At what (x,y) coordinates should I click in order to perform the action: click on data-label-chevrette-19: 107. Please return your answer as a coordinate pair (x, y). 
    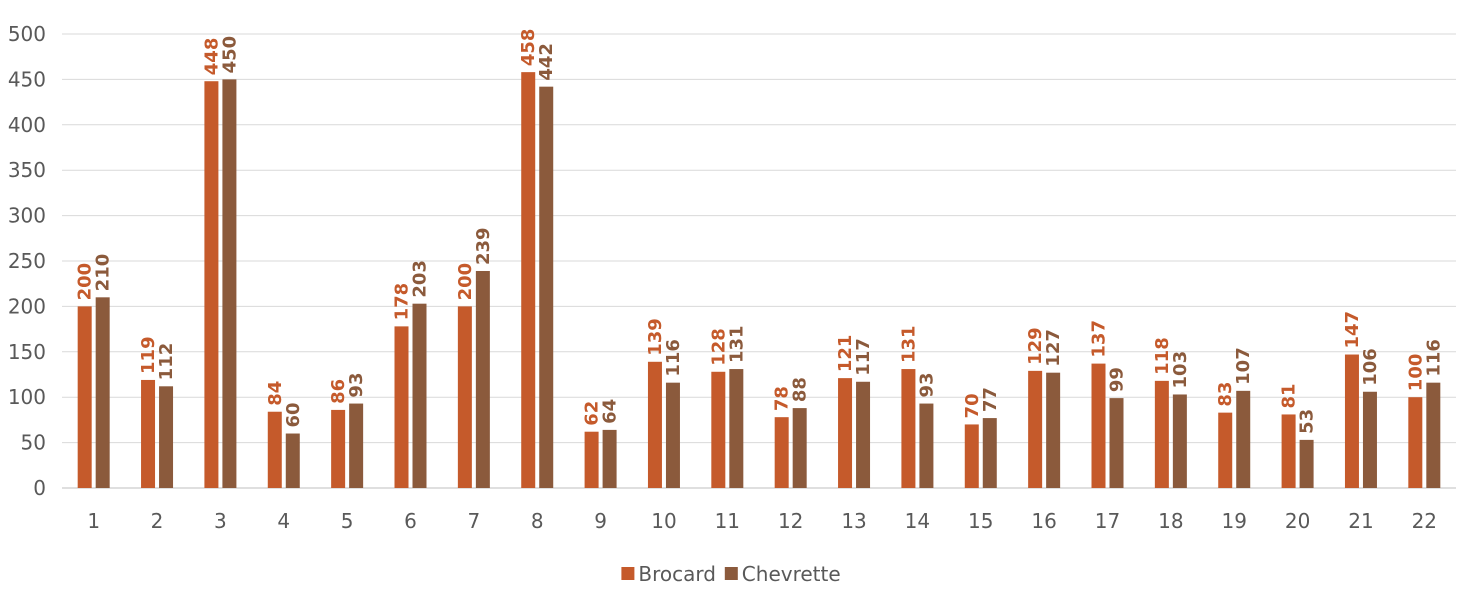
    Looking at the image, I should click on (1243, 366).